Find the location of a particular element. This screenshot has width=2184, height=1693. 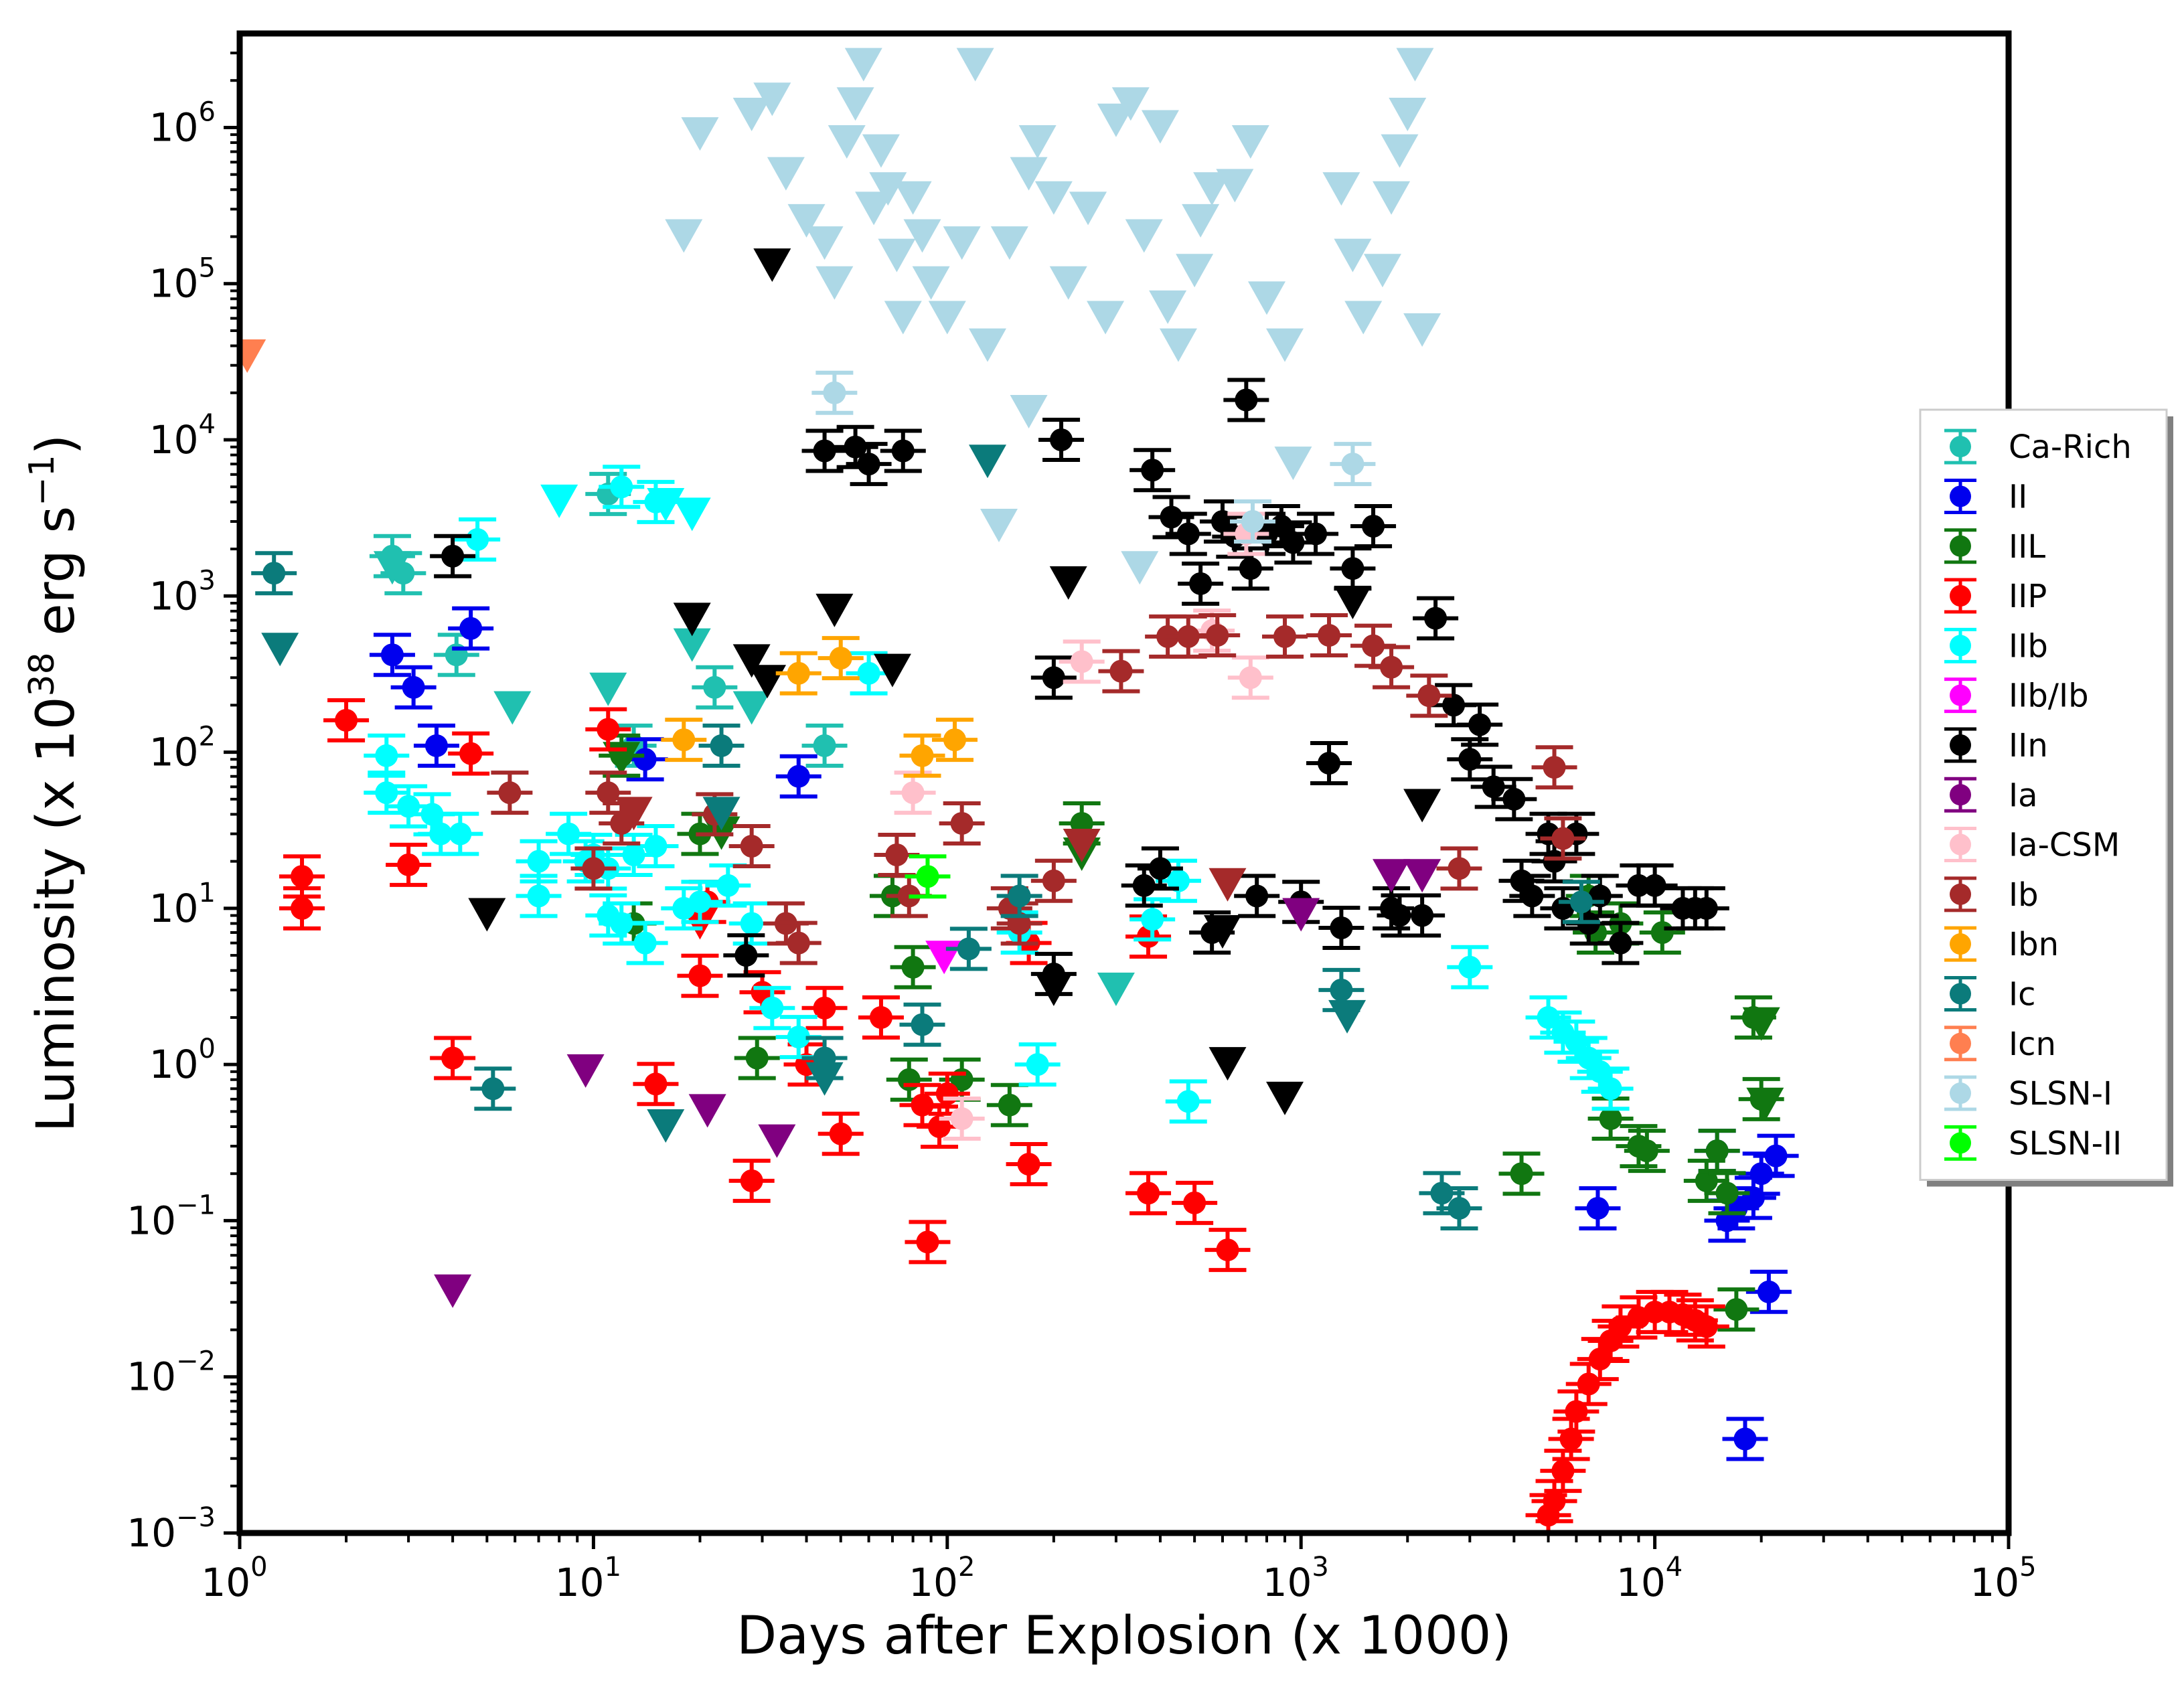

y-tick-label: 10² is located at coordinates (182, 748).